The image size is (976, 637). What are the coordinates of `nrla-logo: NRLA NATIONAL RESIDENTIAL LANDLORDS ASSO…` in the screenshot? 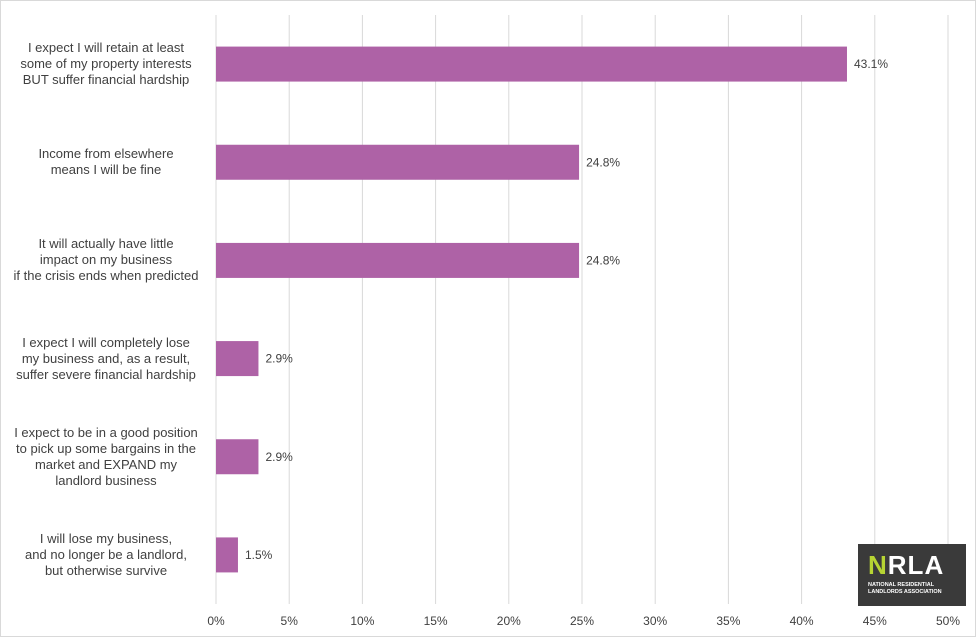 It's located at (912, 575).